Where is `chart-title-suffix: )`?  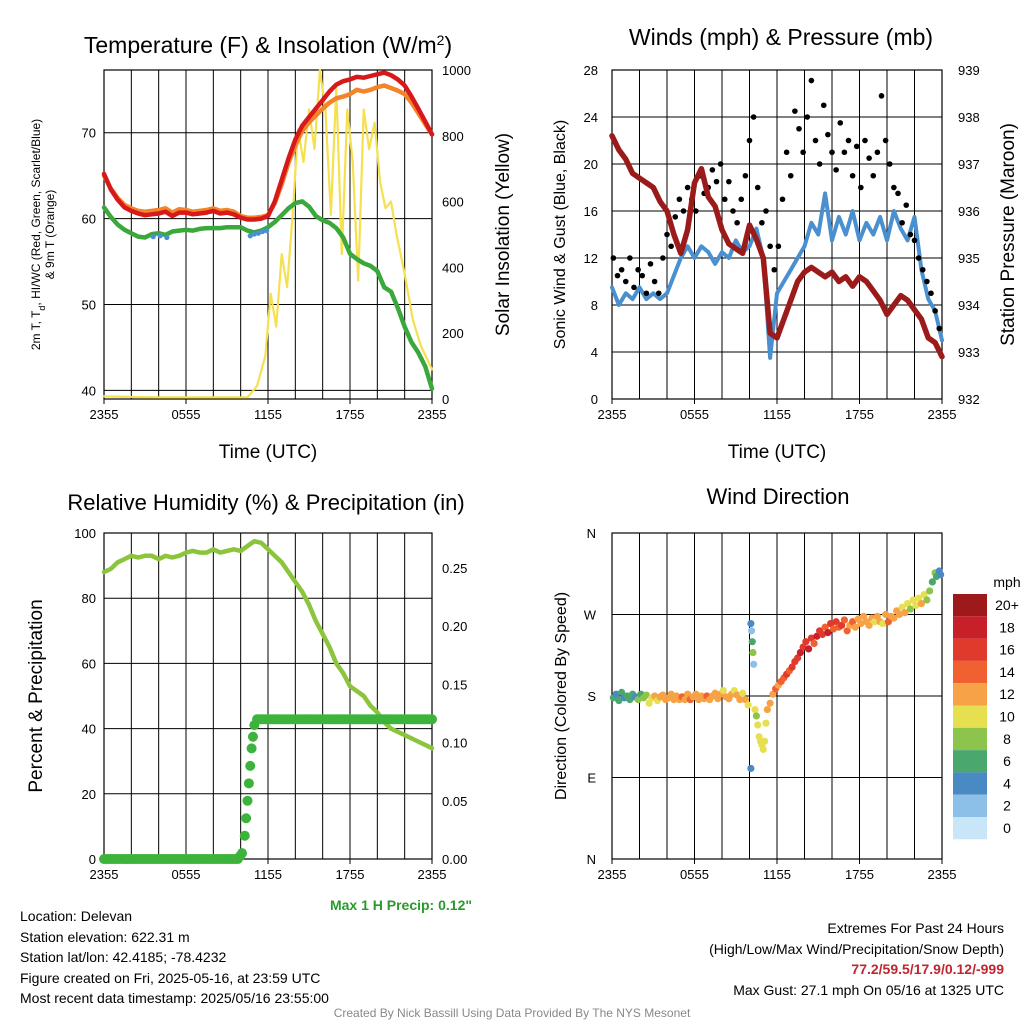 chart-title-suffix: ) is located at coordinates (448, 45).